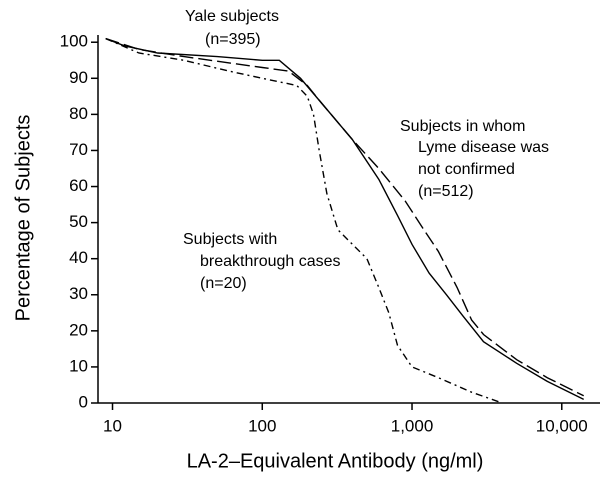 The image size is (609, 477). I want to click on y-tick-label: 100, so click(74, 41).